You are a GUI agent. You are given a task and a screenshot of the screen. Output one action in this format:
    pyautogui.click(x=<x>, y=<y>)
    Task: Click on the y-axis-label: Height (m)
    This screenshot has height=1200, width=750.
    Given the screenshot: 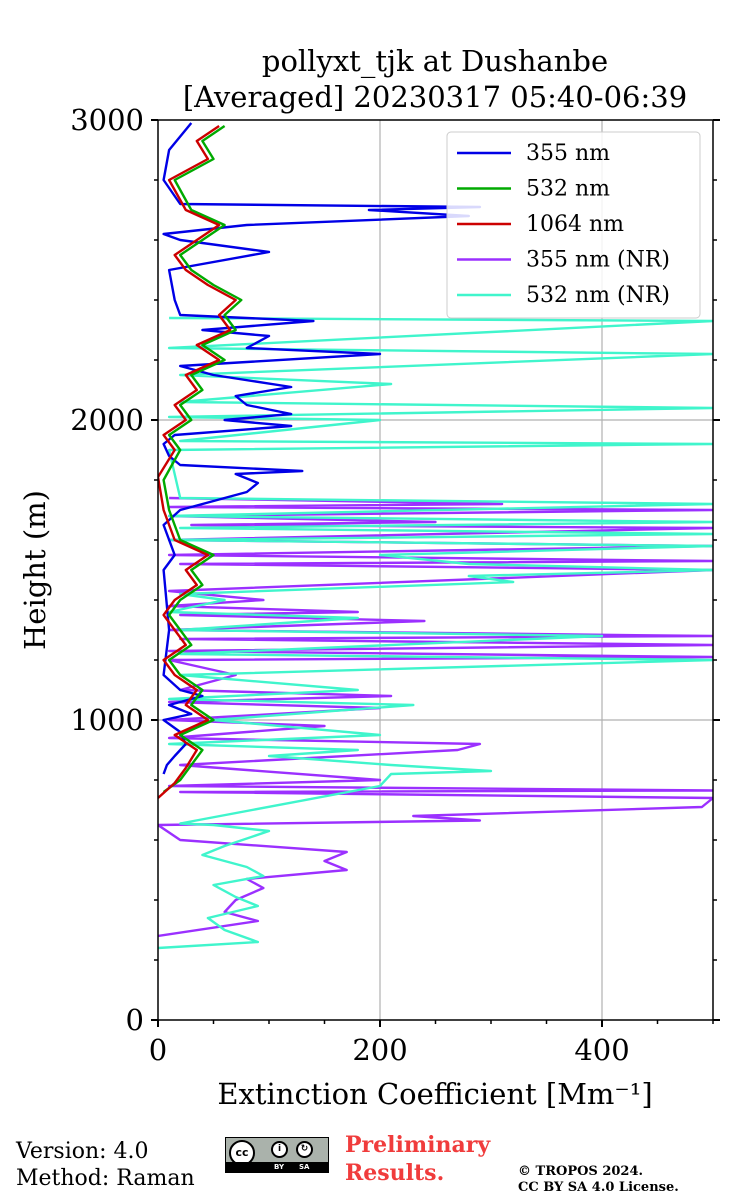 What is the action you would take?
    pyautogui.click(x=35, y=570)
    